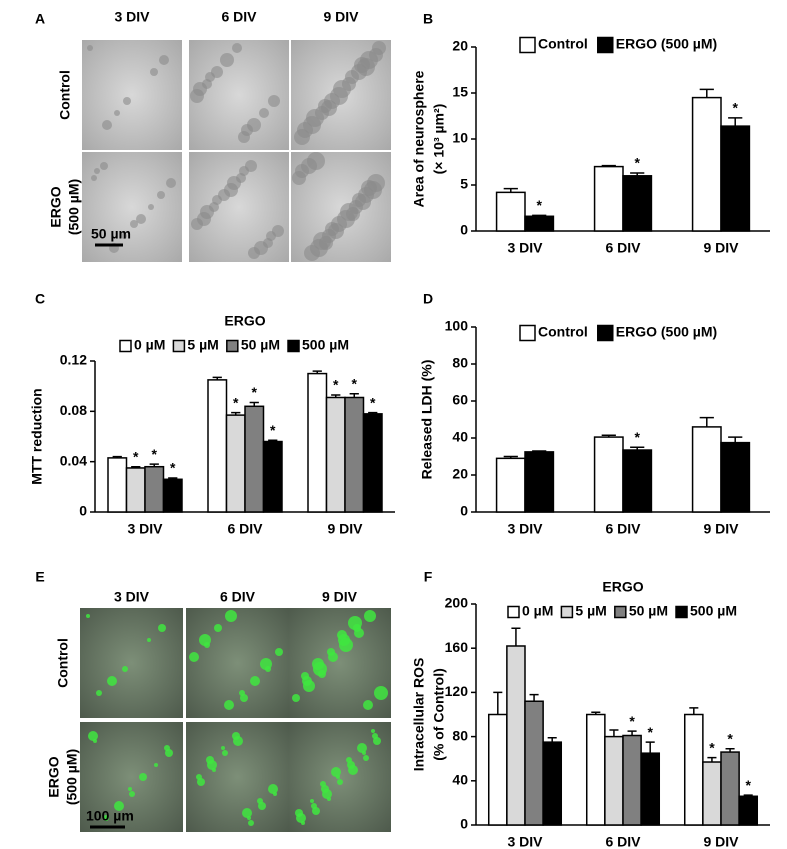 The image size is (787, 849). What do you see at coordinates (419, 138) in the screenshot?
I see `y-axis-label: Area of neurosphere` at bounding box center [419, 138].